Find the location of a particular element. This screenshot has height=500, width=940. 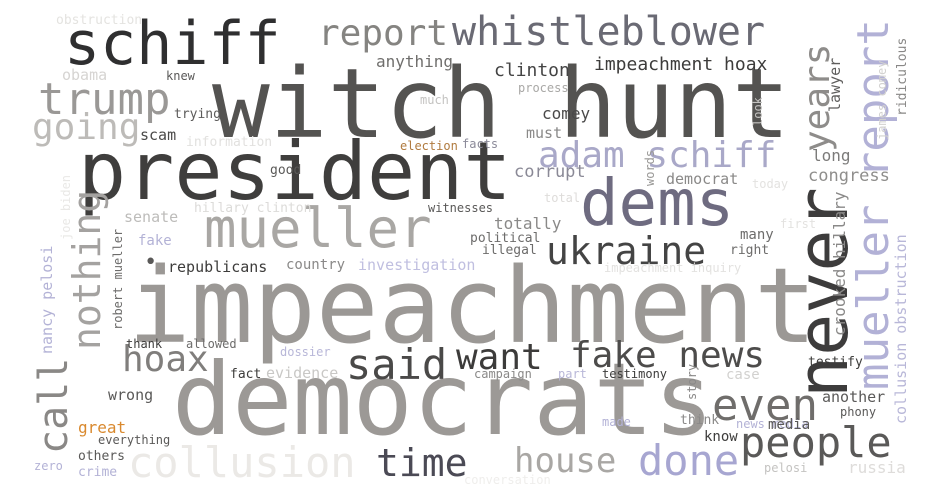

word-said: said is located at coordinates (397, 364).